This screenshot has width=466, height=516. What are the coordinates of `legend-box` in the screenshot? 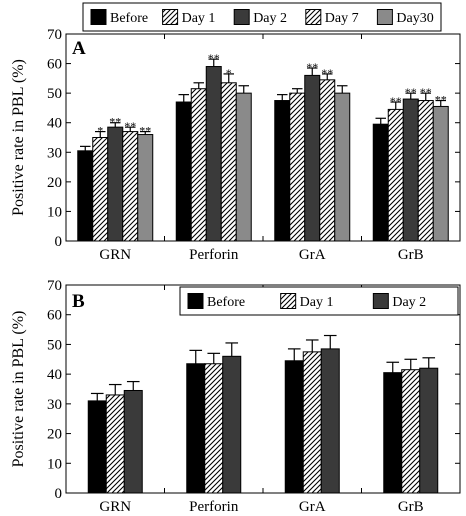 It's located at (319, 301).